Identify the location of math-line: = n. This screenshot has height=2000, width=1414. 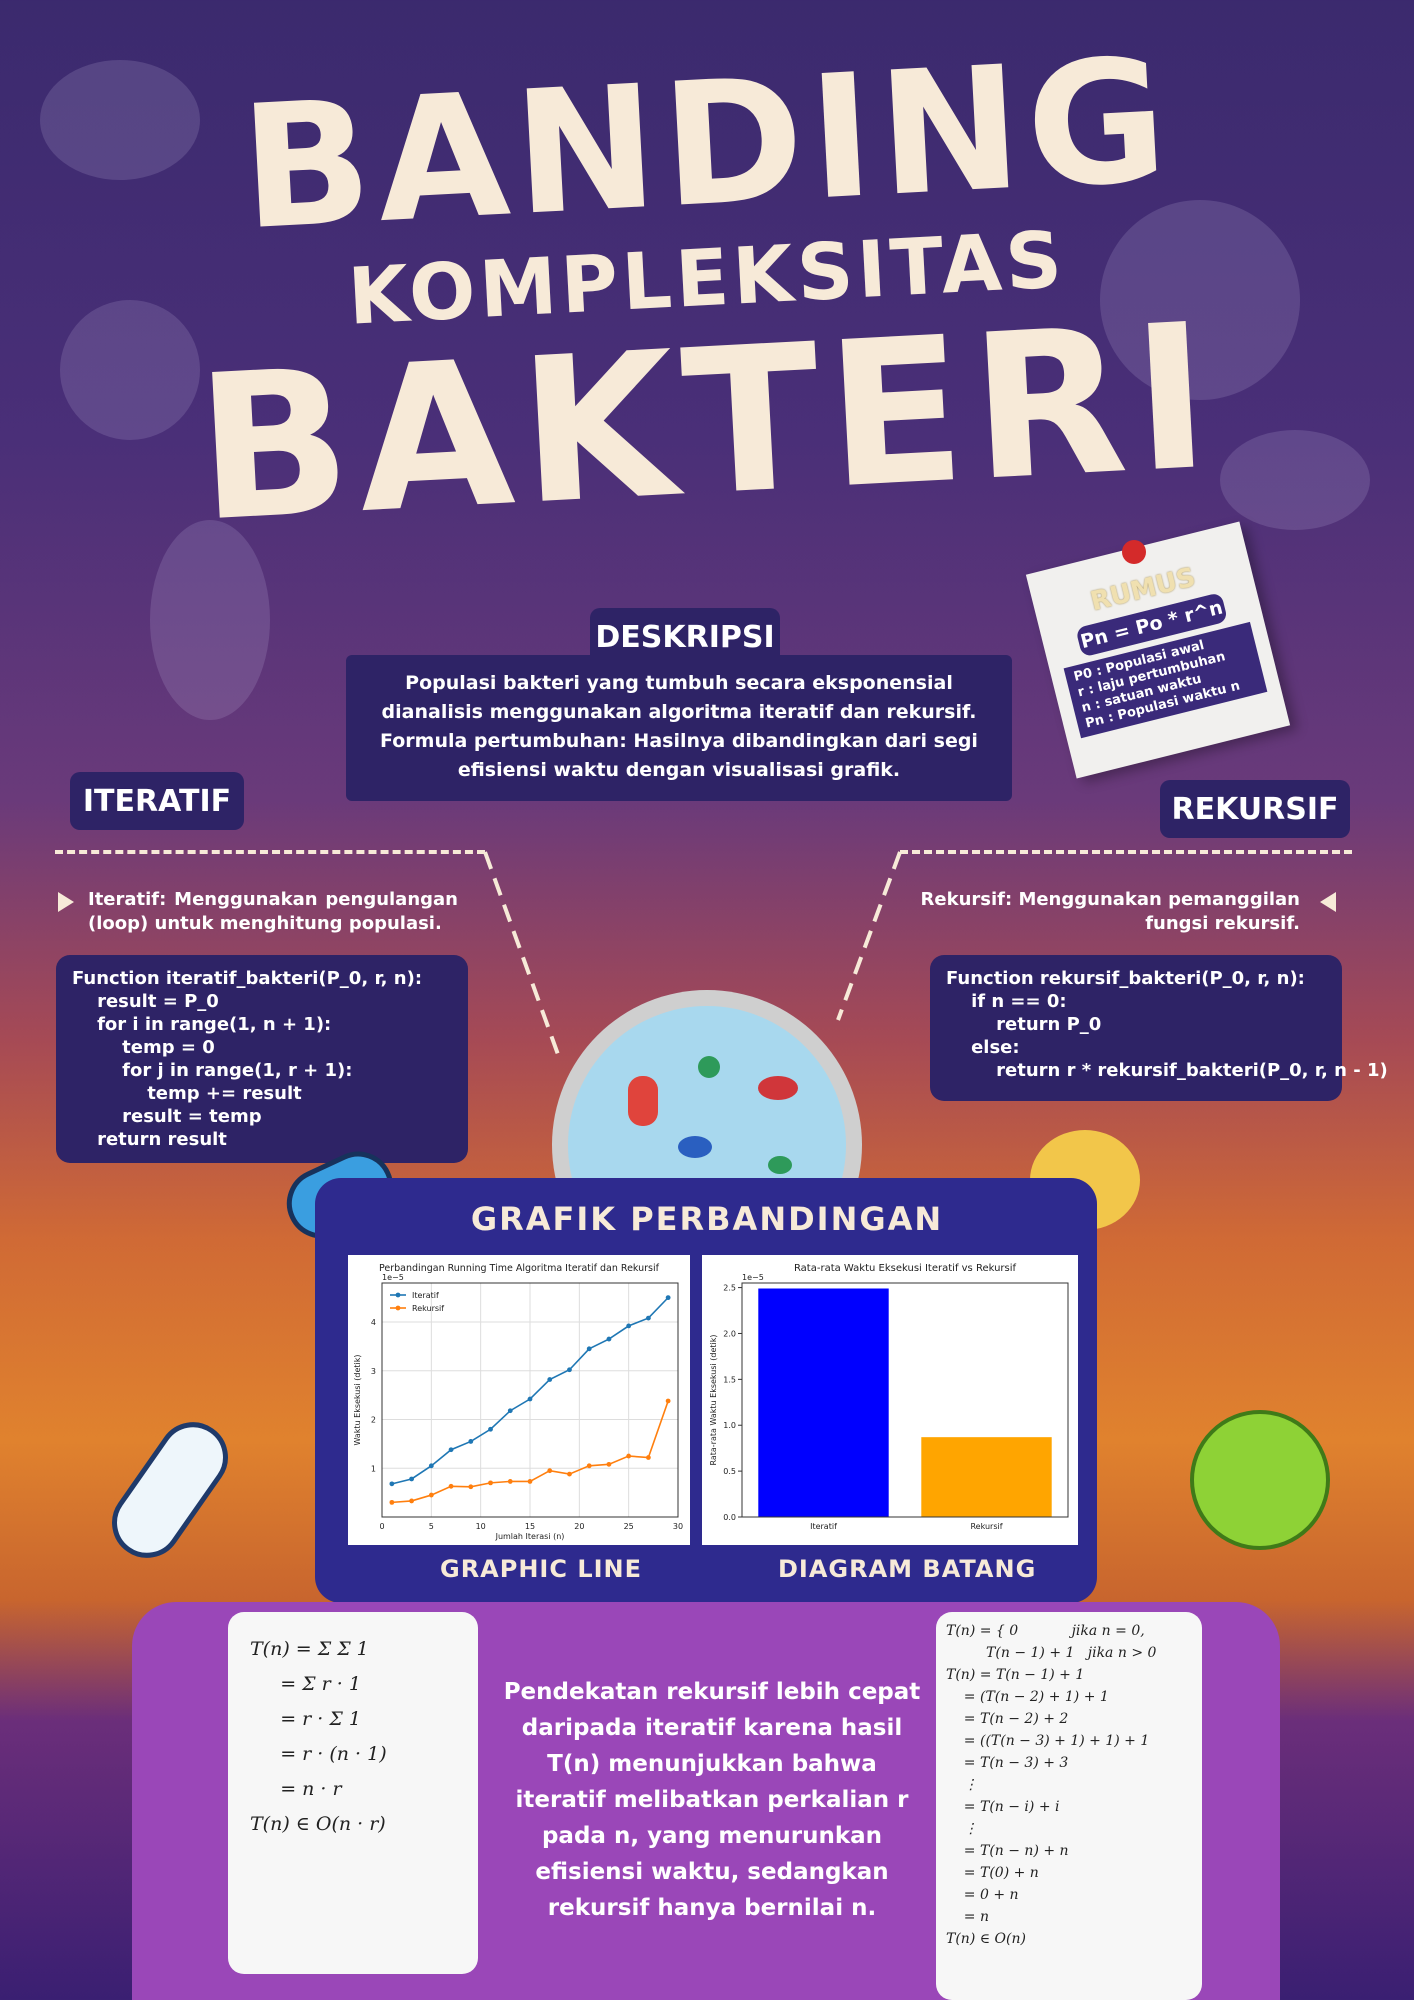
(967, 1917).